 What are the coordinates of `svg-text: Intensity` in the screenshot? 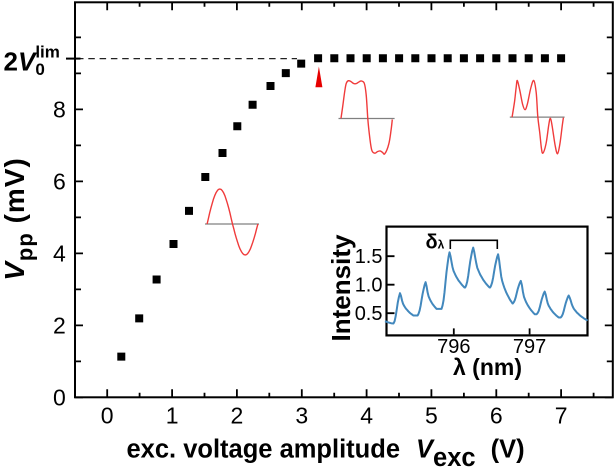 It's located at (341, 287).